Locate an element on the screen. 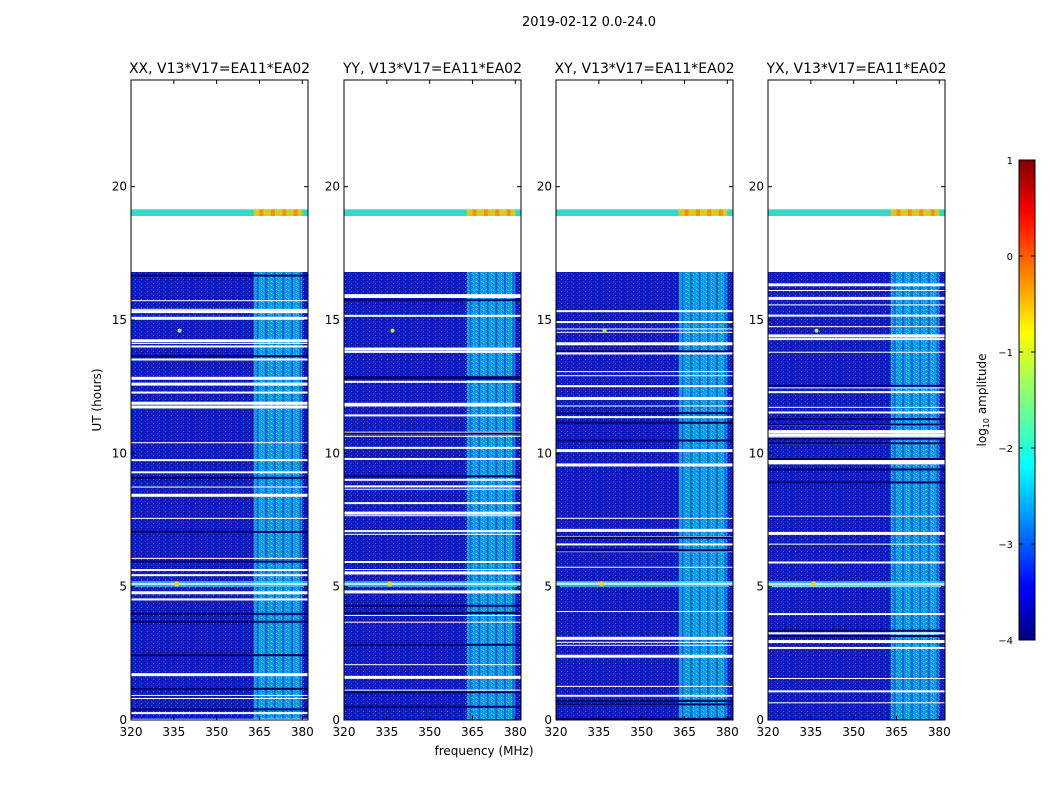 The image size is (1050, 800). x-tick-label: 365 is located at coordinates (896, 732).